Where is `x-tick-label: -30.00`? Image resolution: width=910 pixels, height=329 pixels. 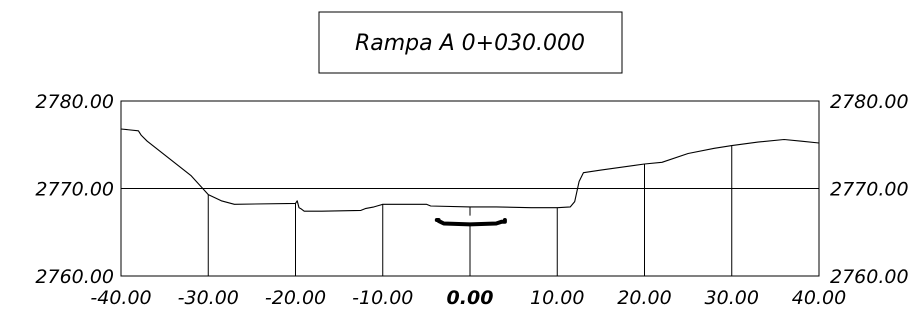
x-tick-label: -30.00 is located at coordinates (208, 298).